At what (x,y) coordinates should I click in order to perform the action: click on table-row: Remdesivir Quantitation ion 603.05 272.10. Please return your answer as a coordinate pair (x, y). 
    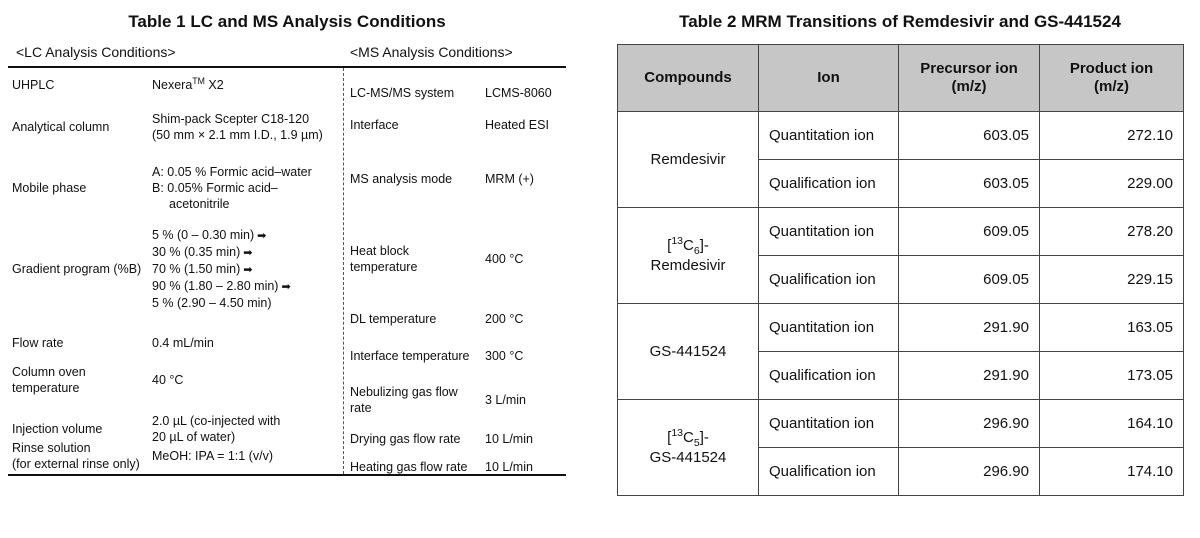
    Looking at the image, I should click on (900, 159).